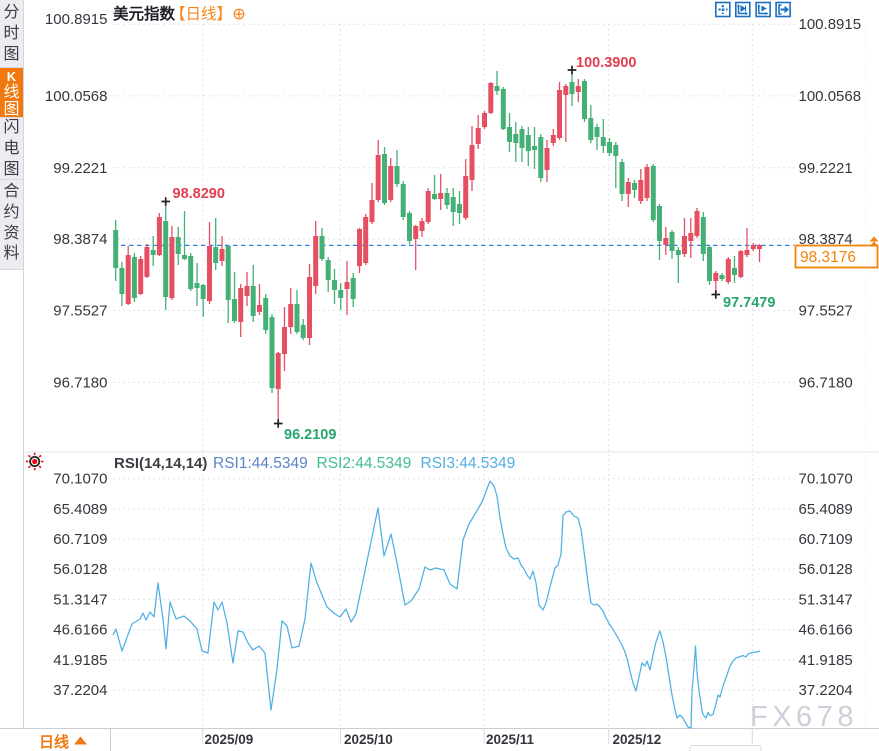 The image size is (879, 751). Describe the element at coordinates (510, 739) in the screenshot. I see `svg-text: 2025/11` at that location.